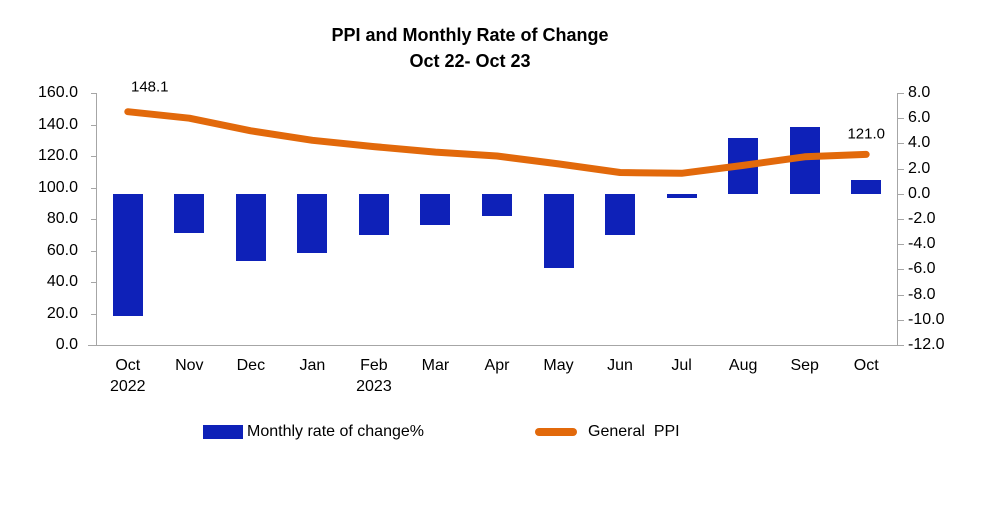 Image resolution: width=1000 pixels, height=514 pixels. What do you see at coordinates (66, 344) in the screenshot?
I see `left-axis-tick-label: 0.0` at bounding box center [66, 344].